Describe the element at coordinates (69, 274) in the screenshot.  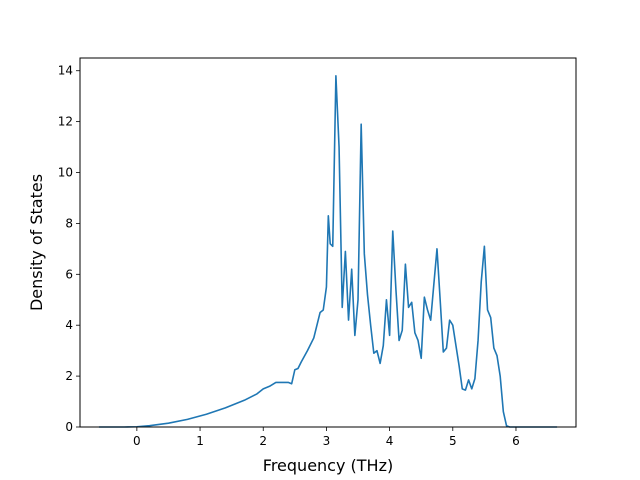
I see `y-tick-label: 6` at that location.